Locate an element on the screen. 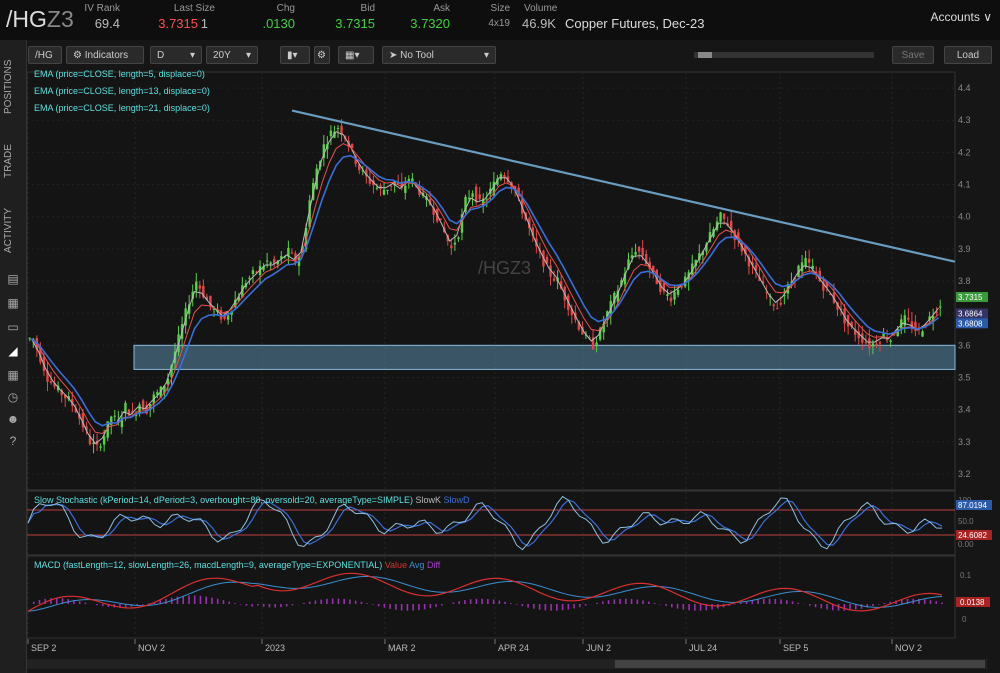  tab-trade: TRADE is located at coordinates (8, 161).